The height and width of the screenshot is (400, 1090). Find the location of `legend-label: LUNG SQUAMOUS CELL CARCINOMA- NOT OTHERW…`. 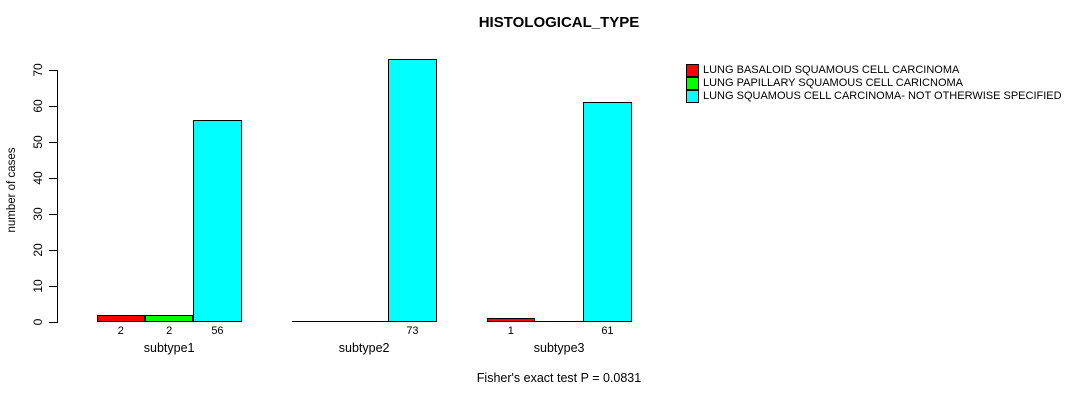

legend-label: LUNG SQUAMOUS CELL CARCINOMA- NOT OTHERW… is located at coordinates (882, 96).